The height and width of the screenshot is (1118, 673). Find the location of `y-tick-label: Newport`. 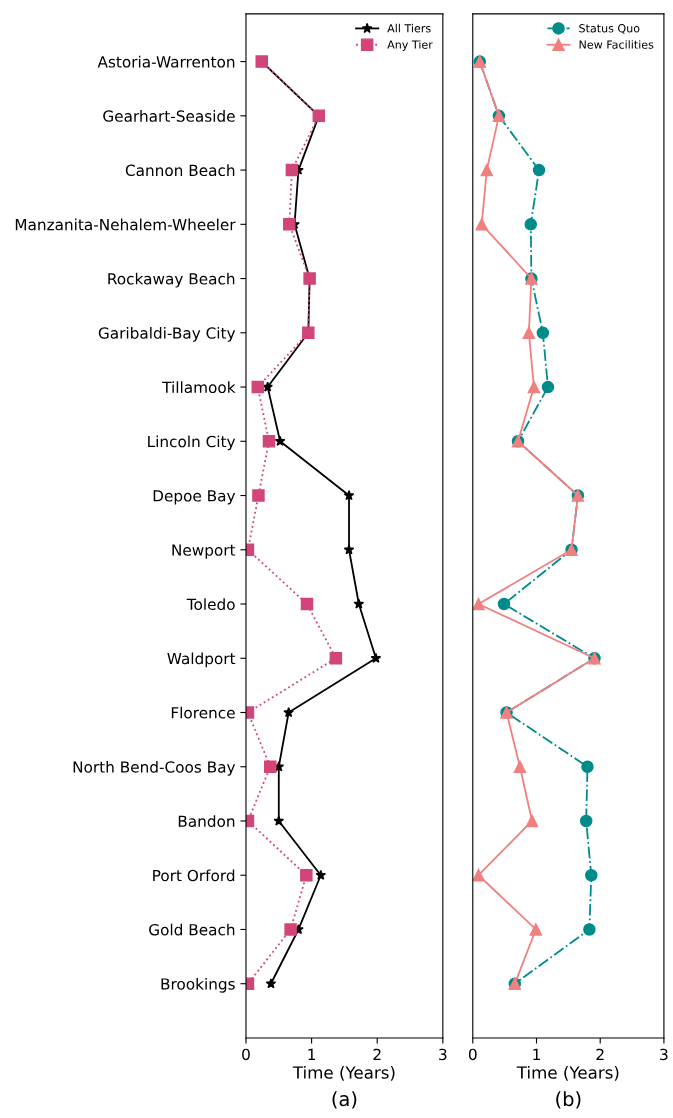

y-tick-label: Newport is located at coordinates (204, 551).